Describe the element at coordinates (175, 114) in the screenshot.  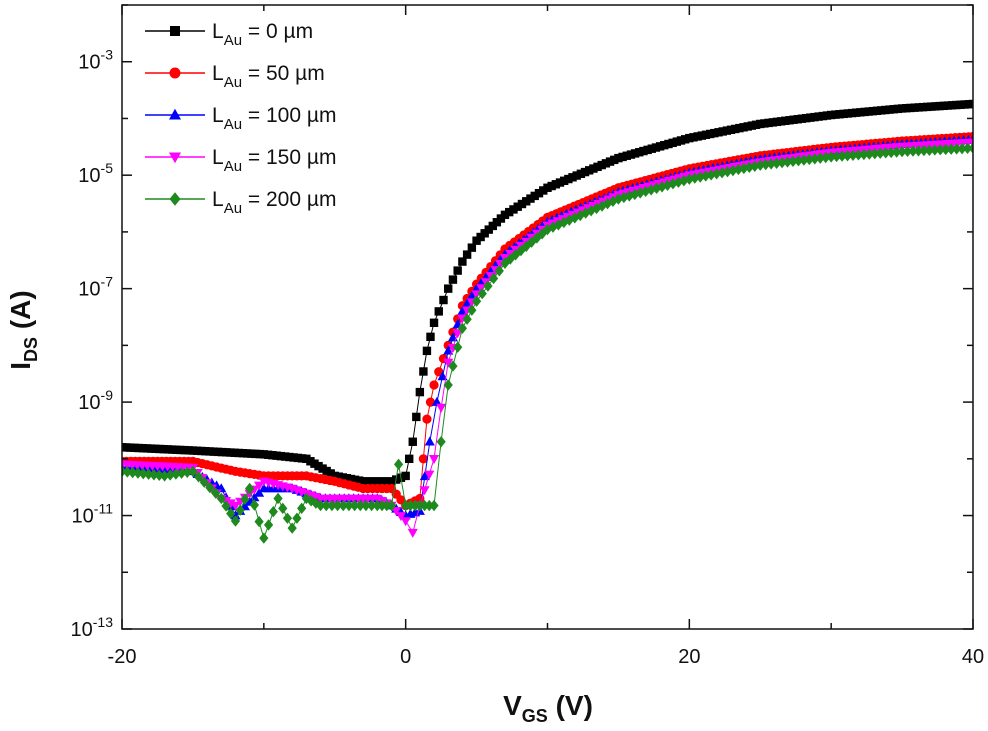
I see `legend-marker` at that location.